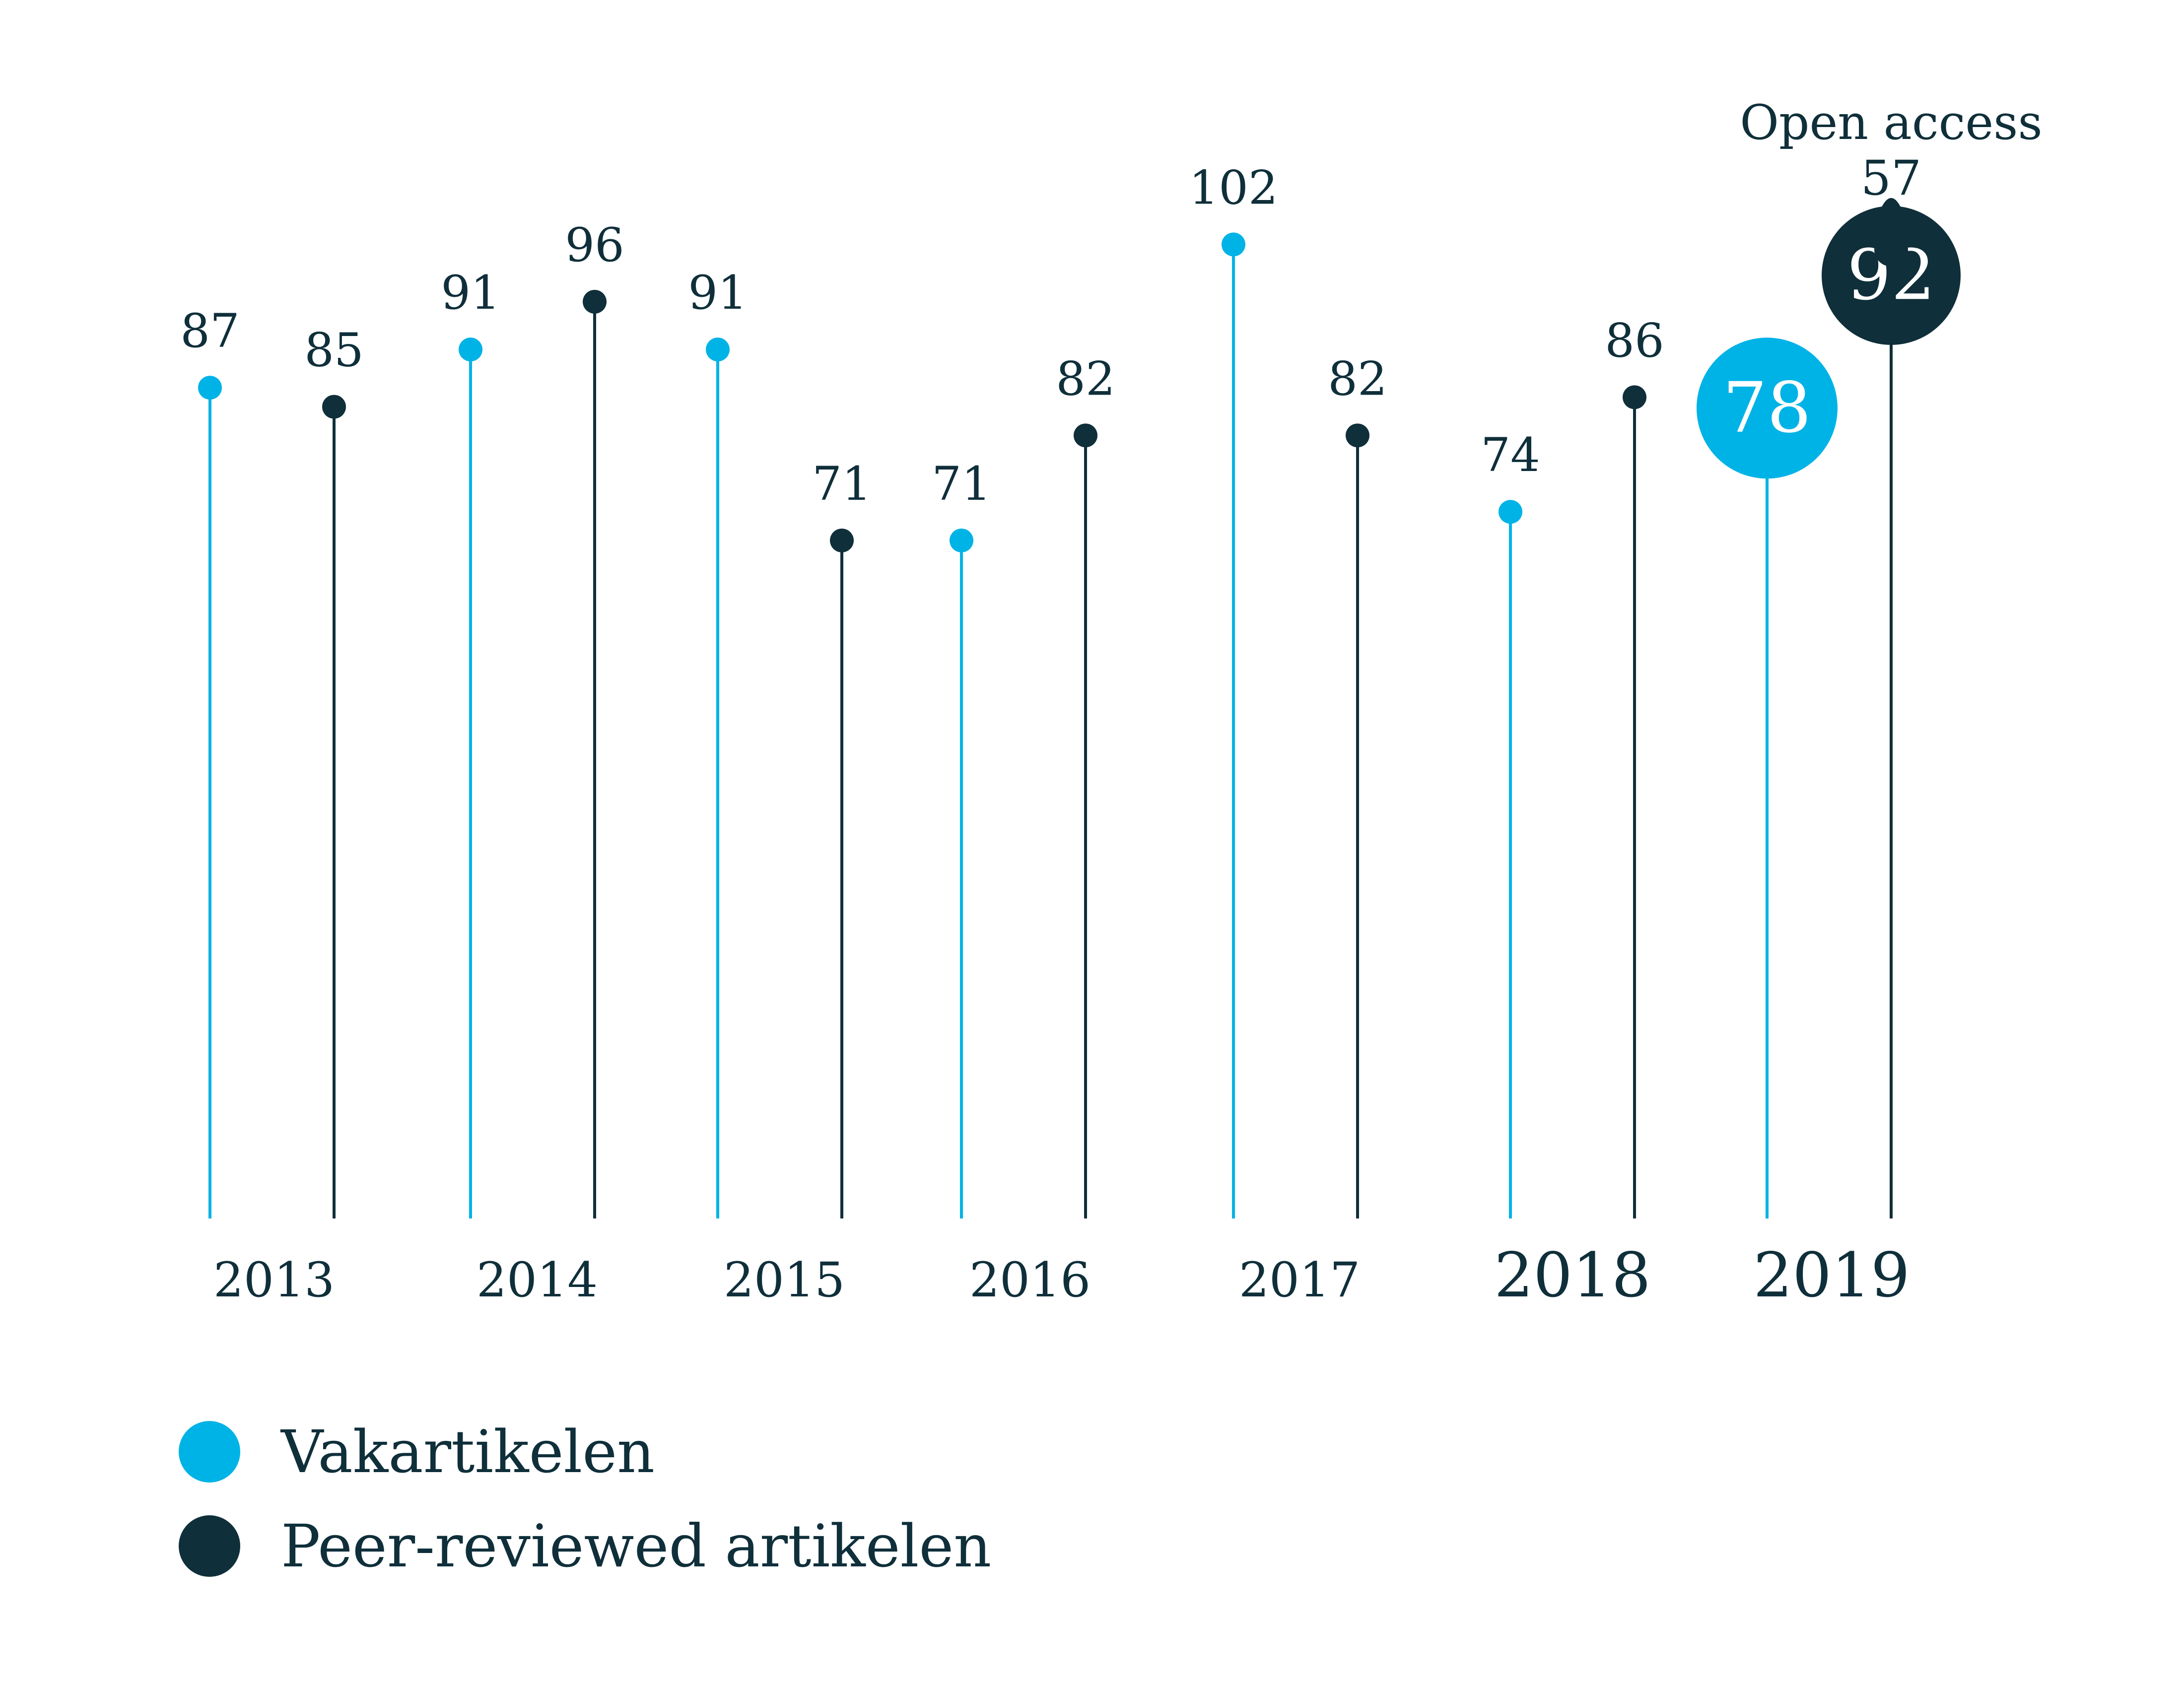 The height and width of the screenshot is (1688, 2184). I want to click on year-label-2018: 2018, so click(1572, 1275).